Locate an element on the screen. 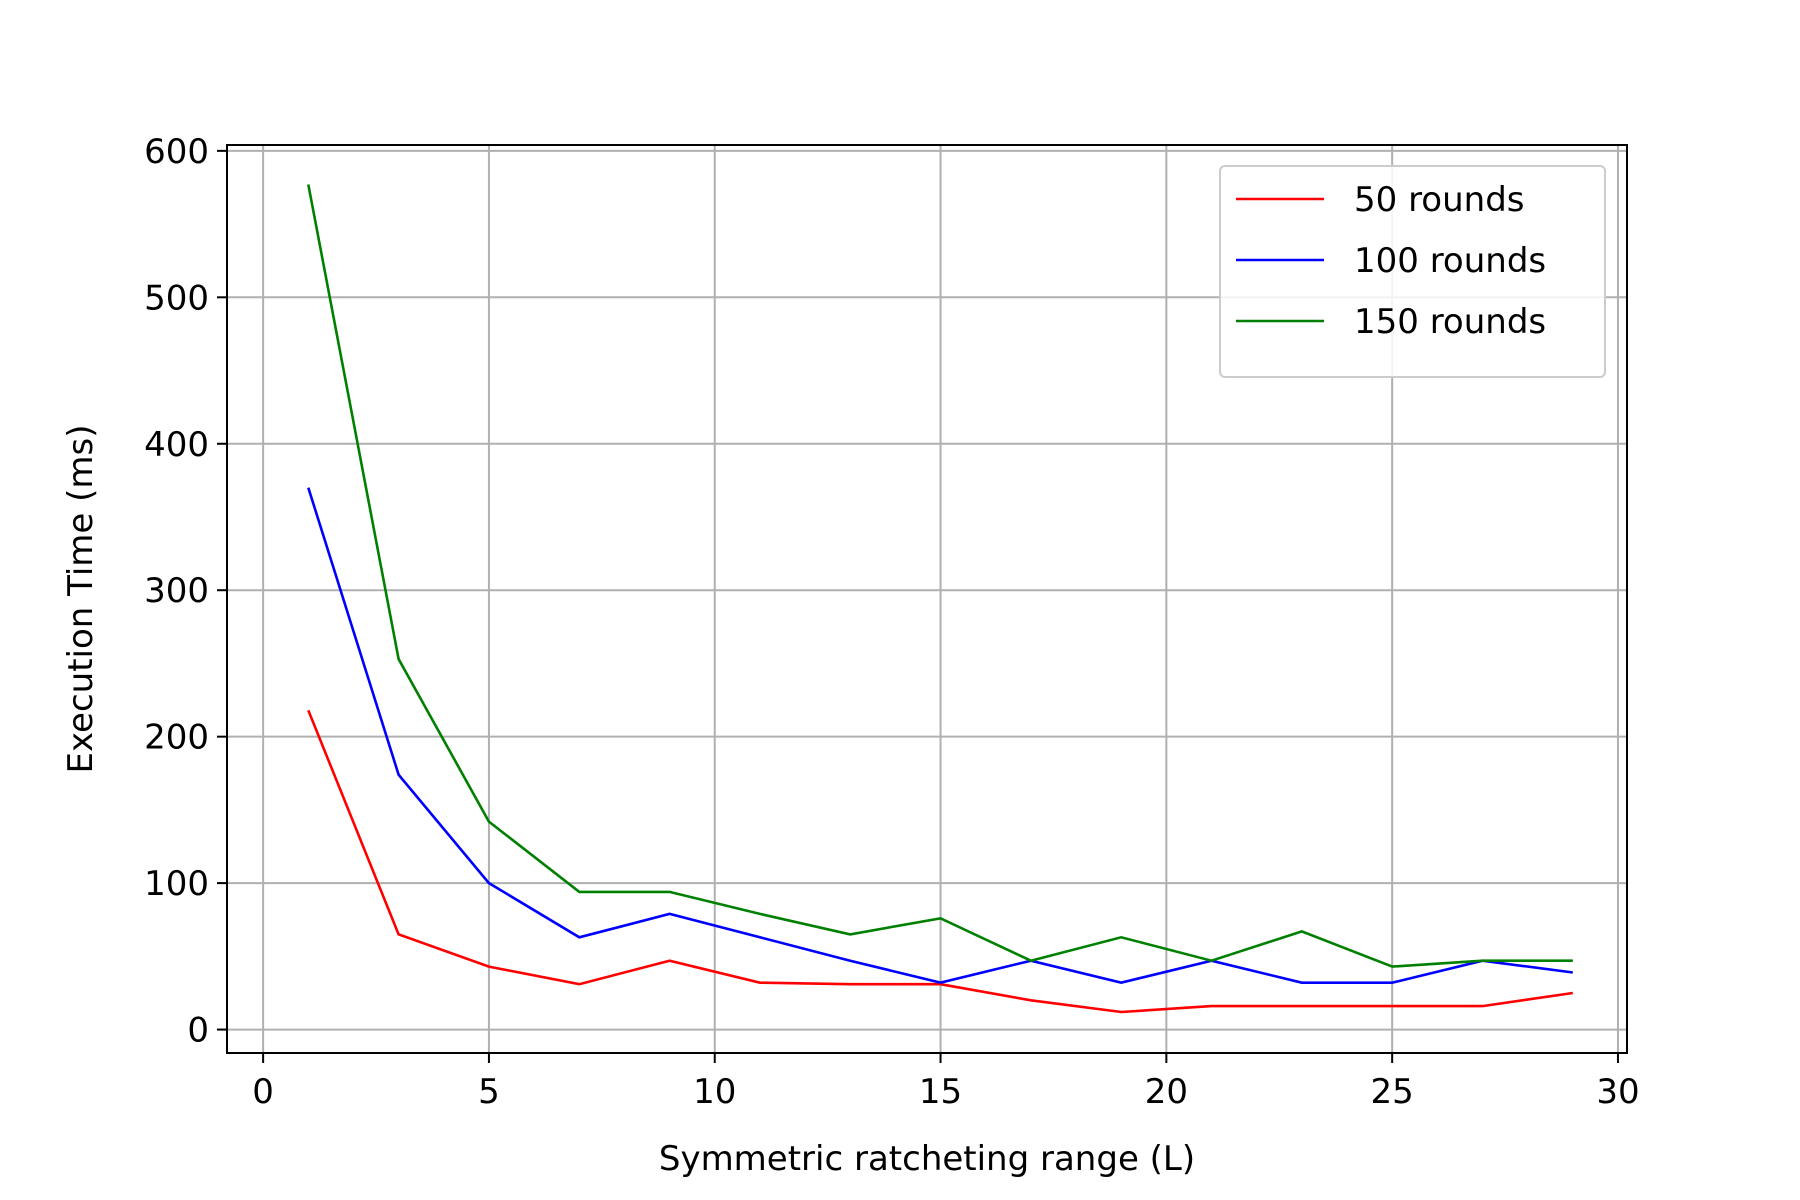 The width and height of the screenshot is (1800, 1200). x-tick-label: 10 is located at coordinates (714, 1092).